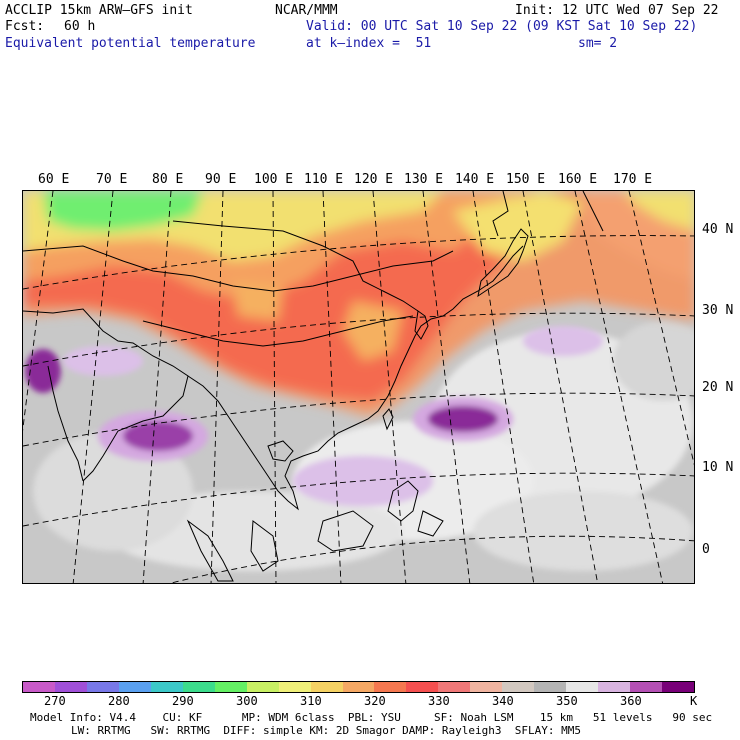 Image resolution: width=740 pixels, height=740 pixels. I want to click on model-title: ACCLIP 15km ARW—GFS init, so click(99, 10).